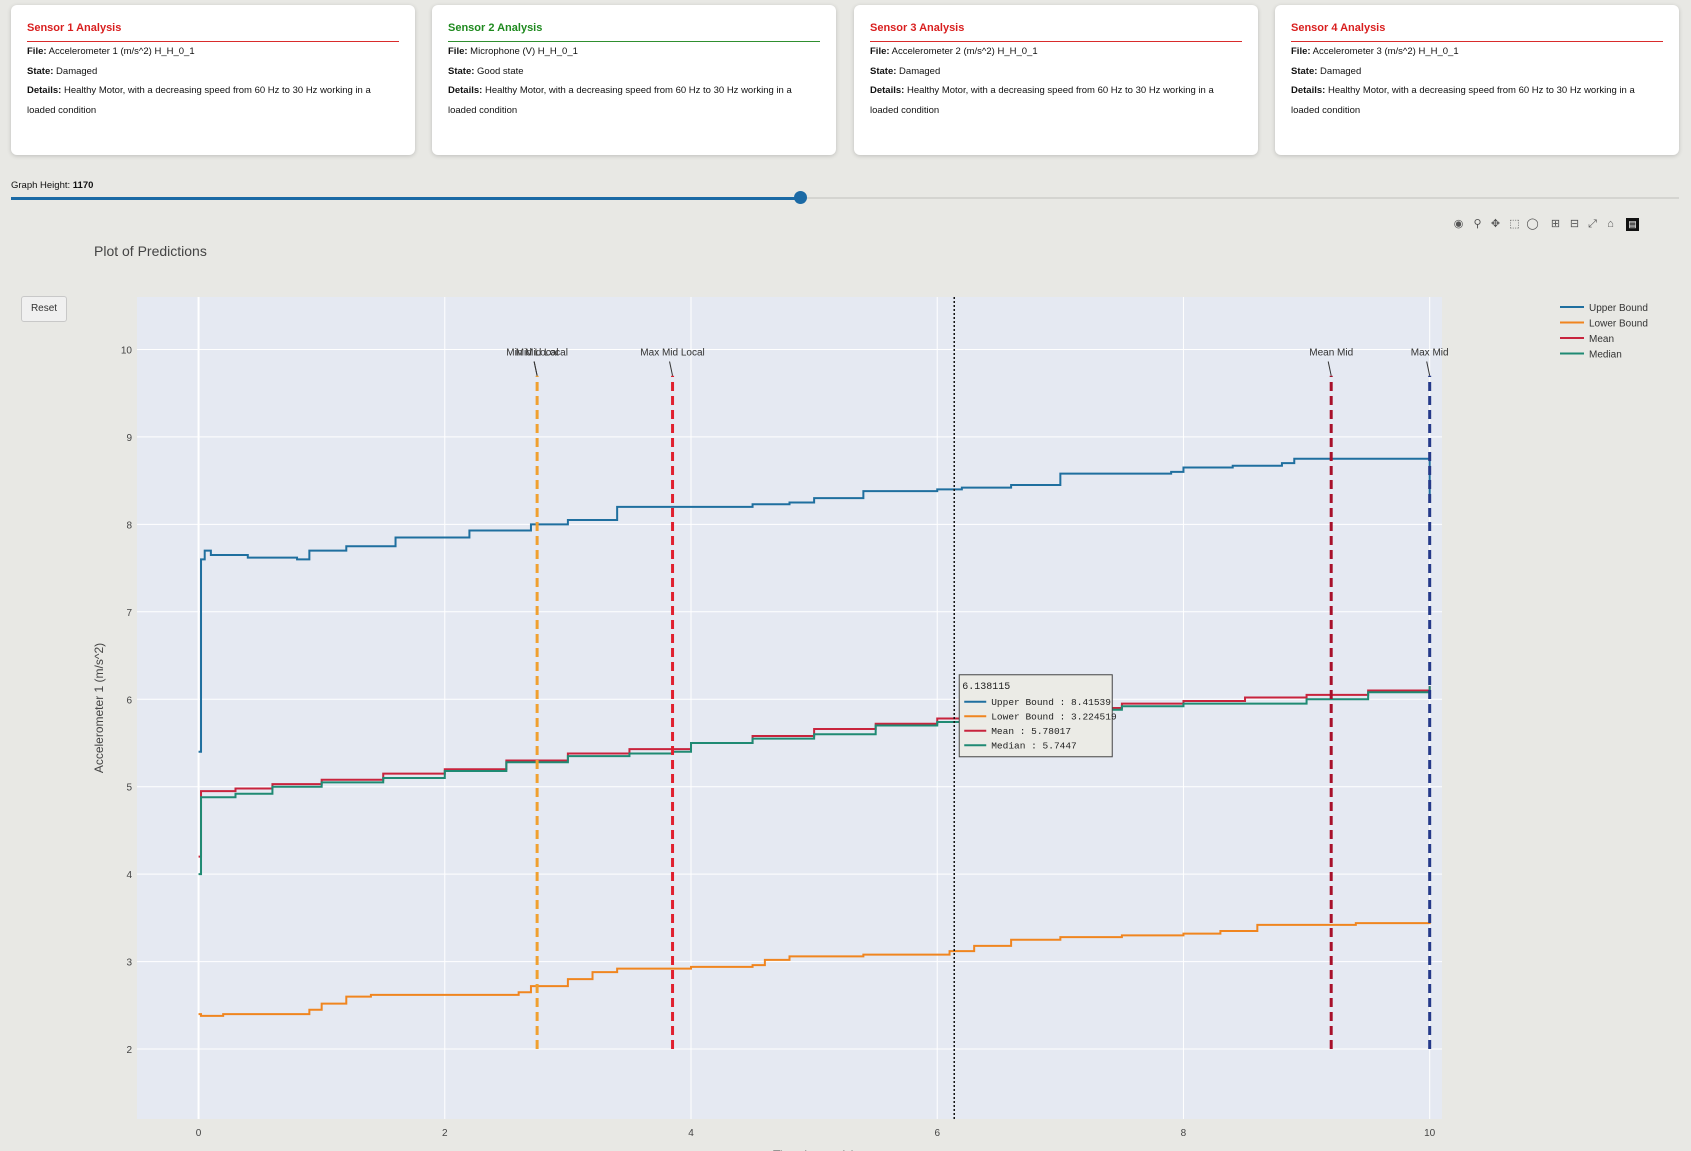 The height and width of the screenshot is (1151, 1691). What do you see at coordinates (129, 1050) in the screenshot?
I see `y-tick-label: 2` at bounding box center [129, 1050].